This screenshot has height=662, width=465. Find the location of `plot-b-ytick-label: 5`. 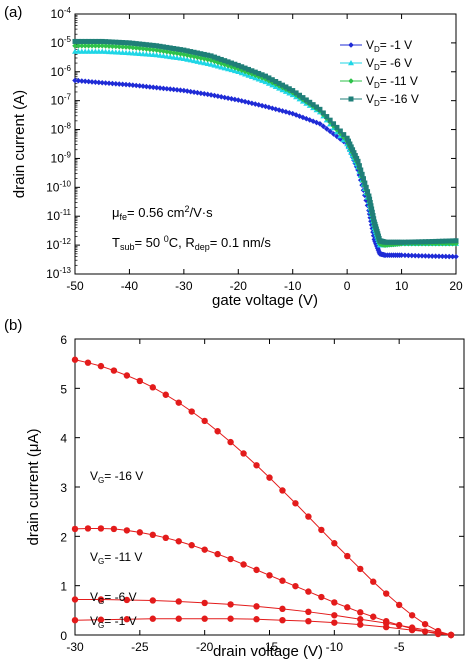

plot-b-ytick-label: 5 is located at coordinates (63, 389).